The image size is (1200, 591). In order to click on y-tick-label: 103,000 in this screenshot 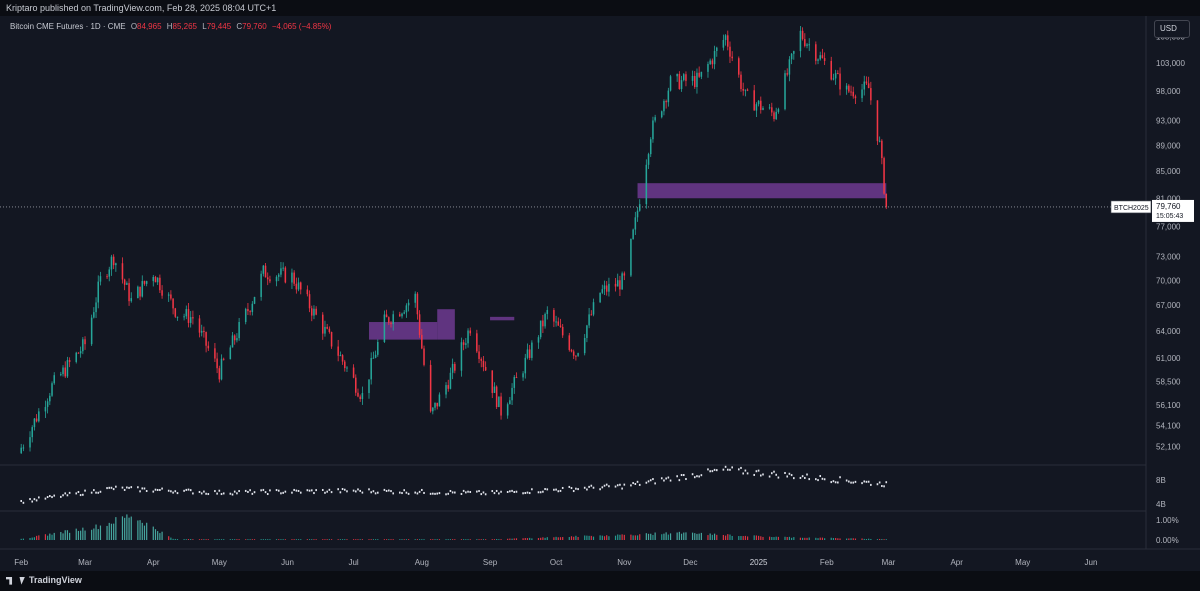, I will do `click(1170, 63)`.